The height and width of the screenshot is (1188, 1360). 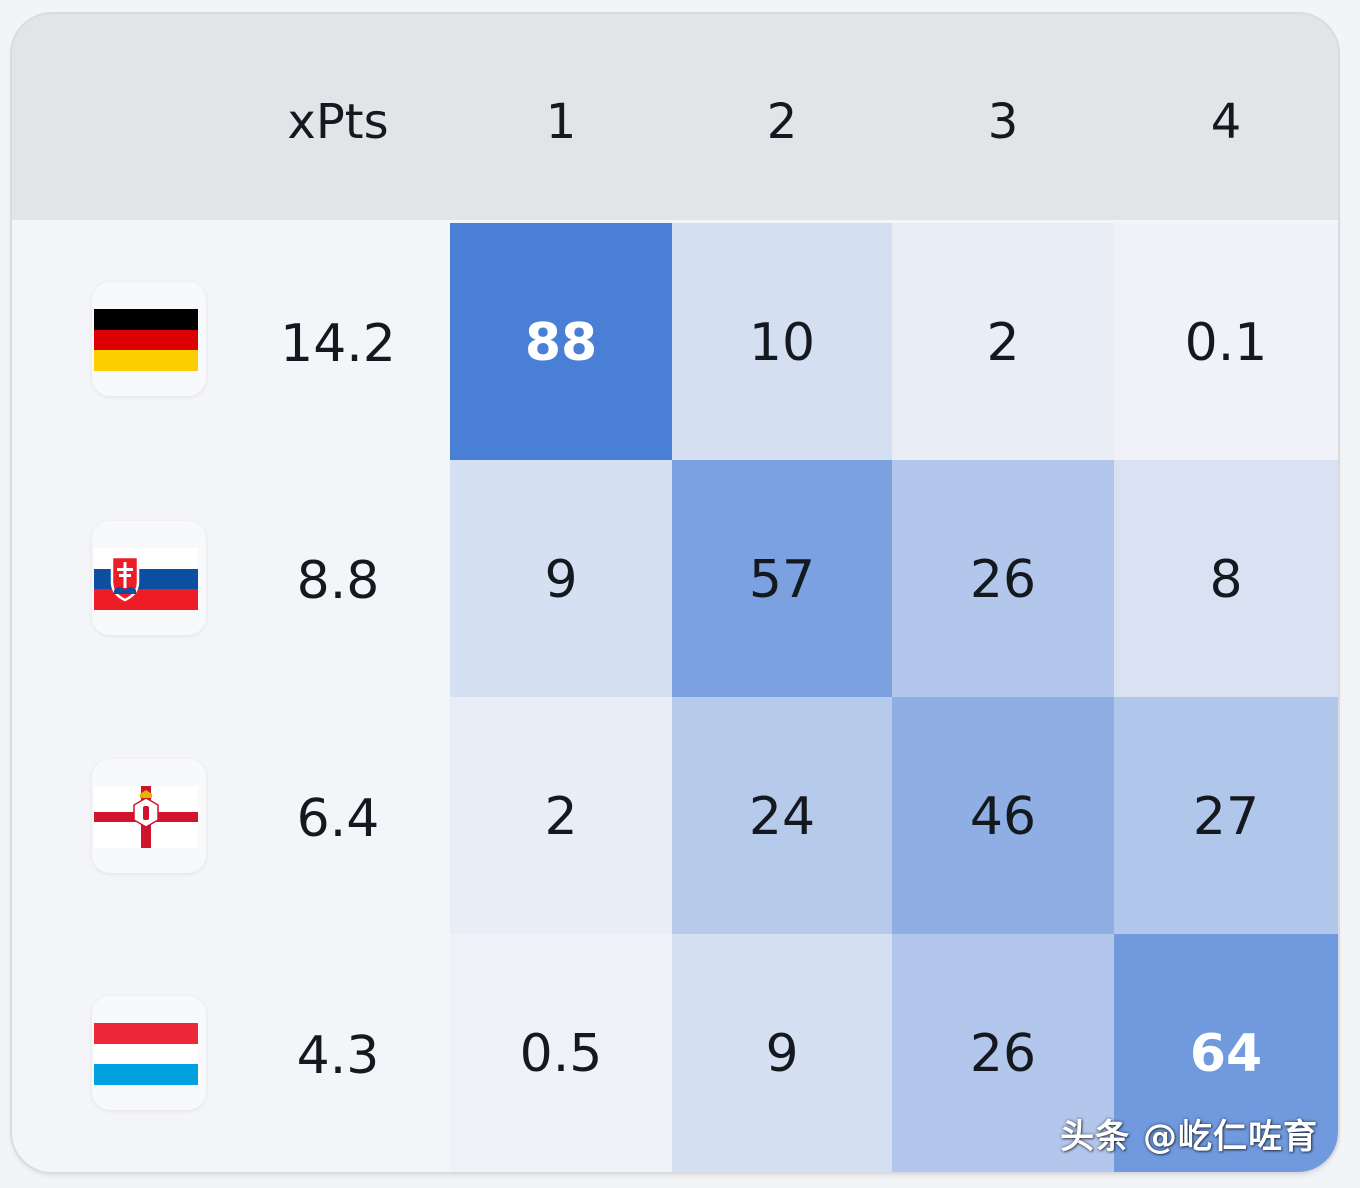 What do you see at coordinates (338, 344) in the screenshot?
I see `xpts-row-1: 14.2` at bounding box center [338, 344].